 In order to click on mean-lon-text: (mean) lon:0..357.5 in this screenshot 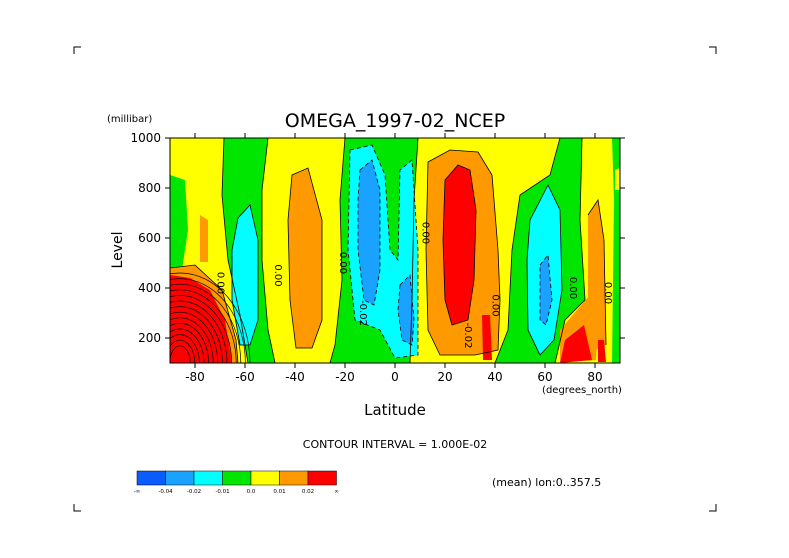, I will do `click(546, 482)`.